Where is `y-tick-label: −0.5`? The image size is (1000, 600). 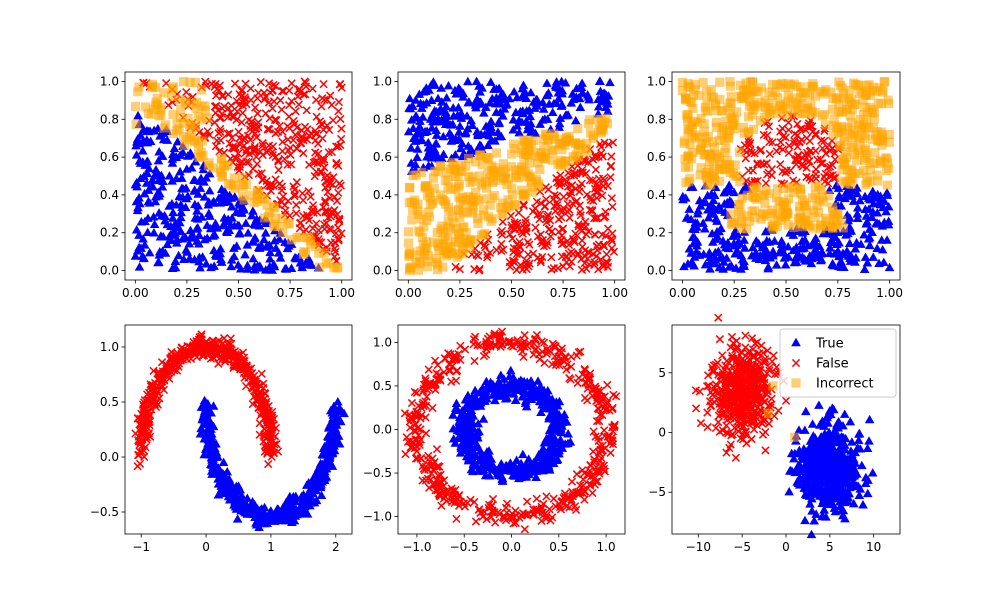 y-tick-label: −0.5 is located at coordinates (377, 473).